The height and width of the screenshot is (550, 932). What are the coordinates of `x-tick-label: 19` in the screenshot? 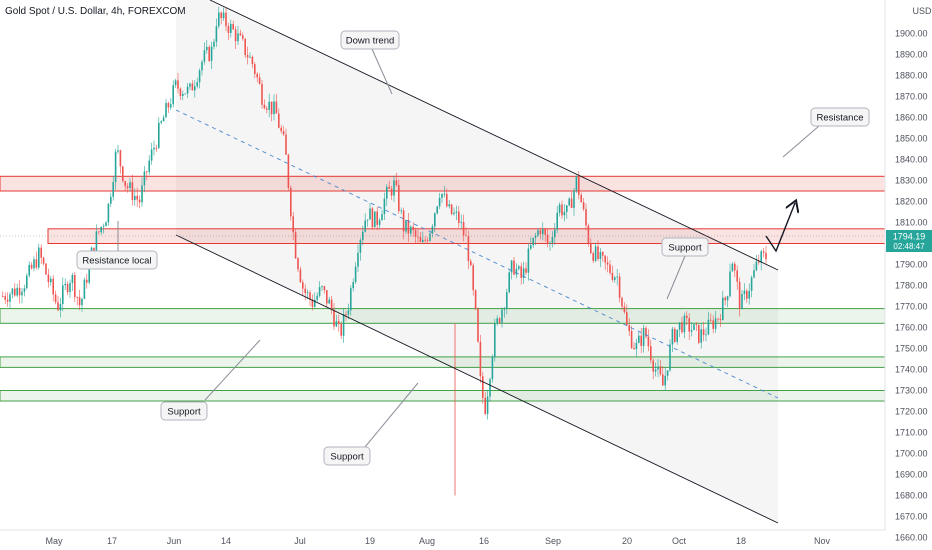 It's located at (370, 541).